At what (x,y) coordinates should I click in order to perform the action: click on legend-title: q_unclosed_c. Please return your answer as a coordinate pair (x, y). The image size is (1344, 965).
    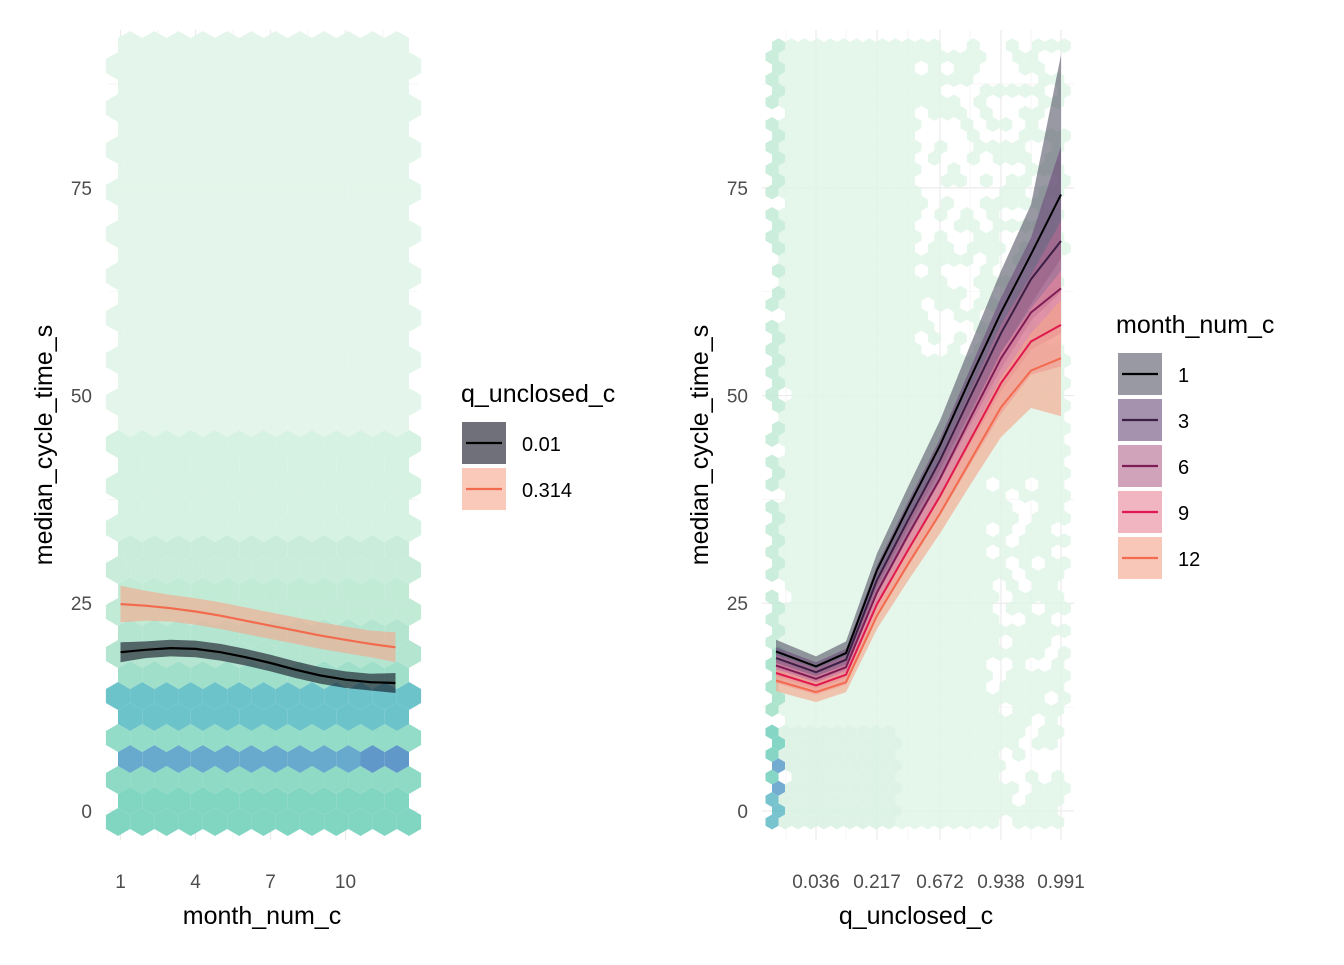
    Looking at the image, I should click on (538, 394).